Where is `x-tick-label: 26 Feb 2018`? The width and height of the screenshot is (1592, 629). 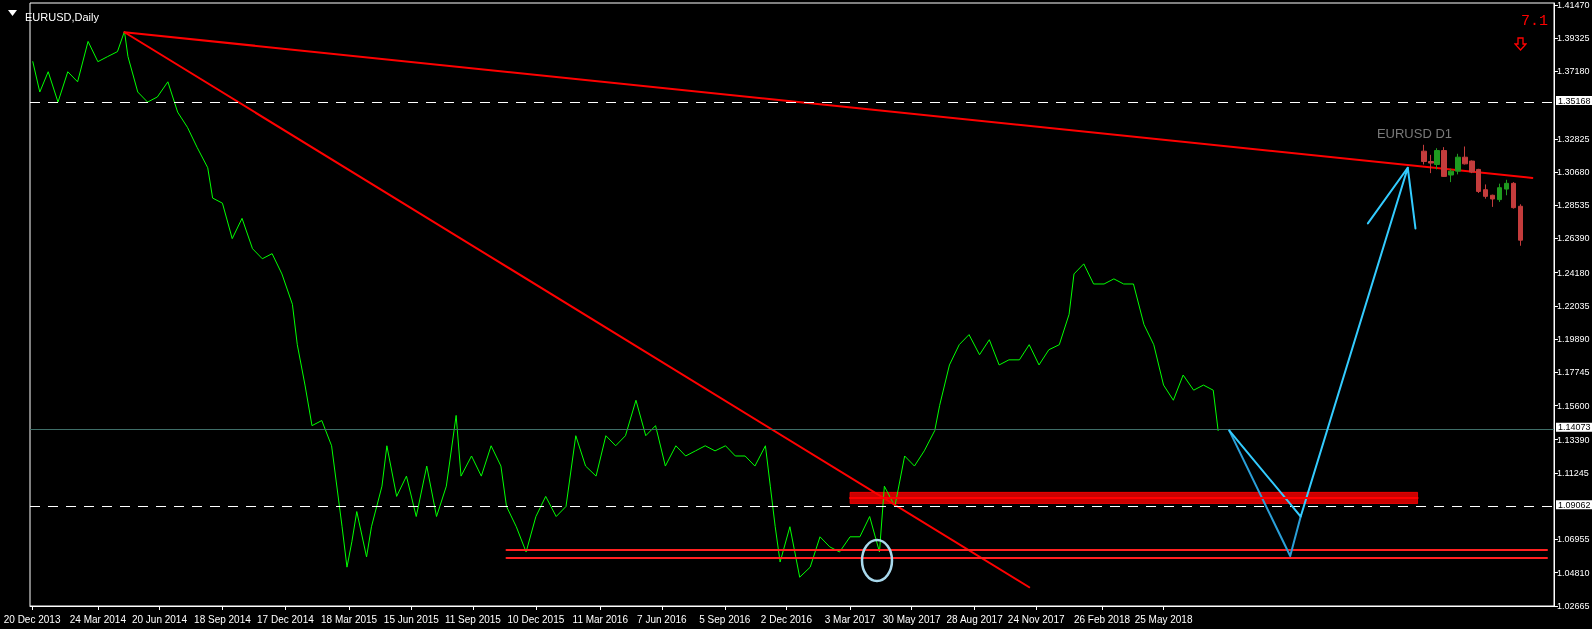
x-tick-label: 26 Feb 2018 is located at coordinates (1102, 619).